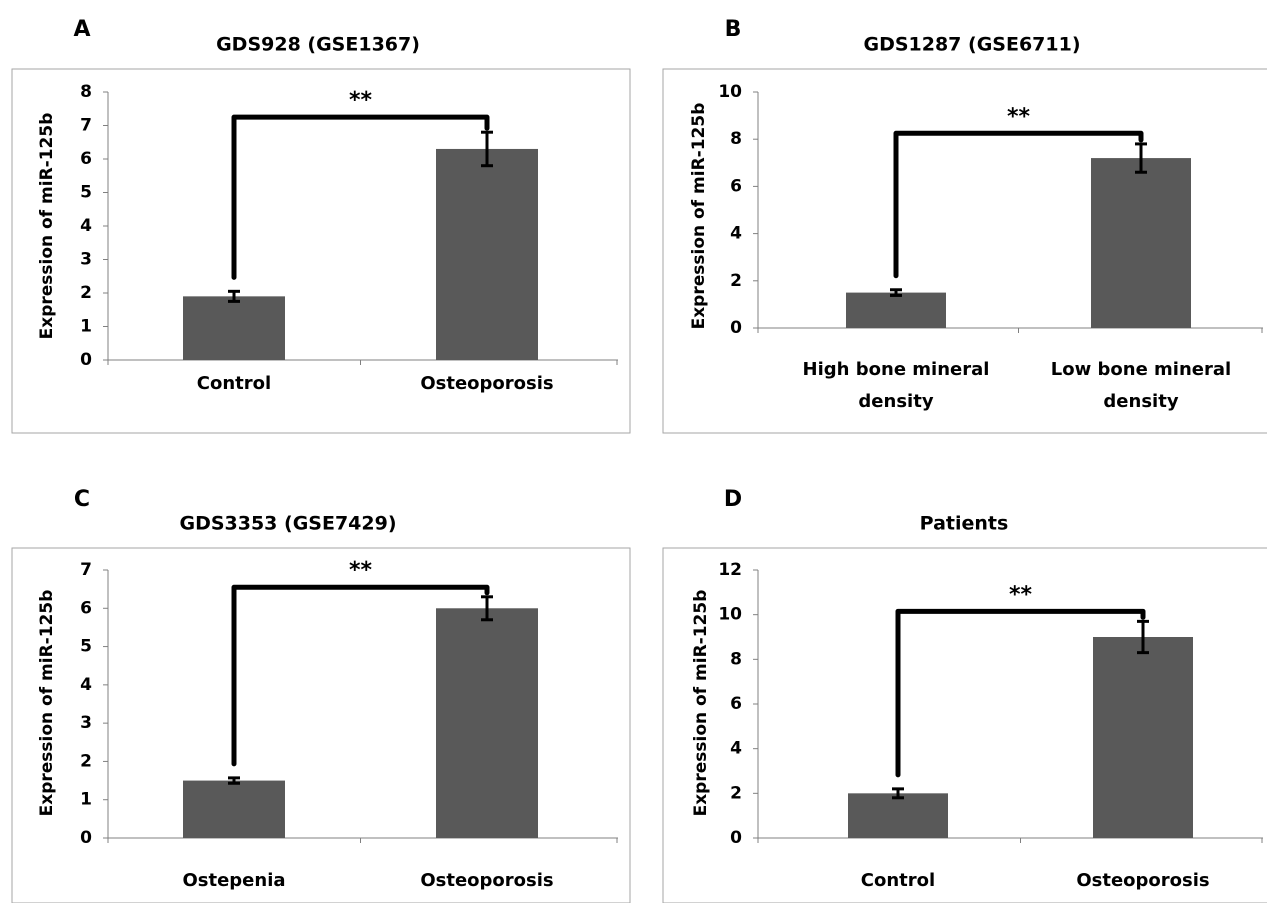 Image resolution: width=1267 pixels, height=903 pixels. Describe the element at coordinates (1141, 369) in the screenshot. I see `x-tick-label: Low bone mineral` at that location.